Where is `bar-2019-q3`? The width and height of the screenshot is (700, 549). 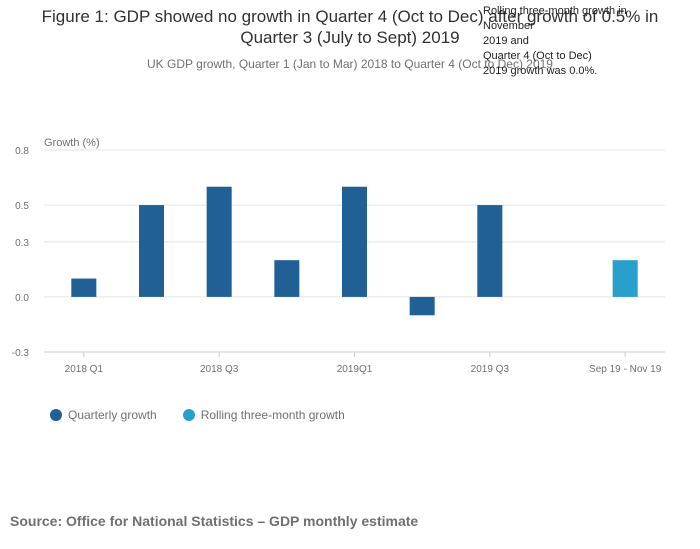
bar-2019-q3 is located at coordinates (490, 251).